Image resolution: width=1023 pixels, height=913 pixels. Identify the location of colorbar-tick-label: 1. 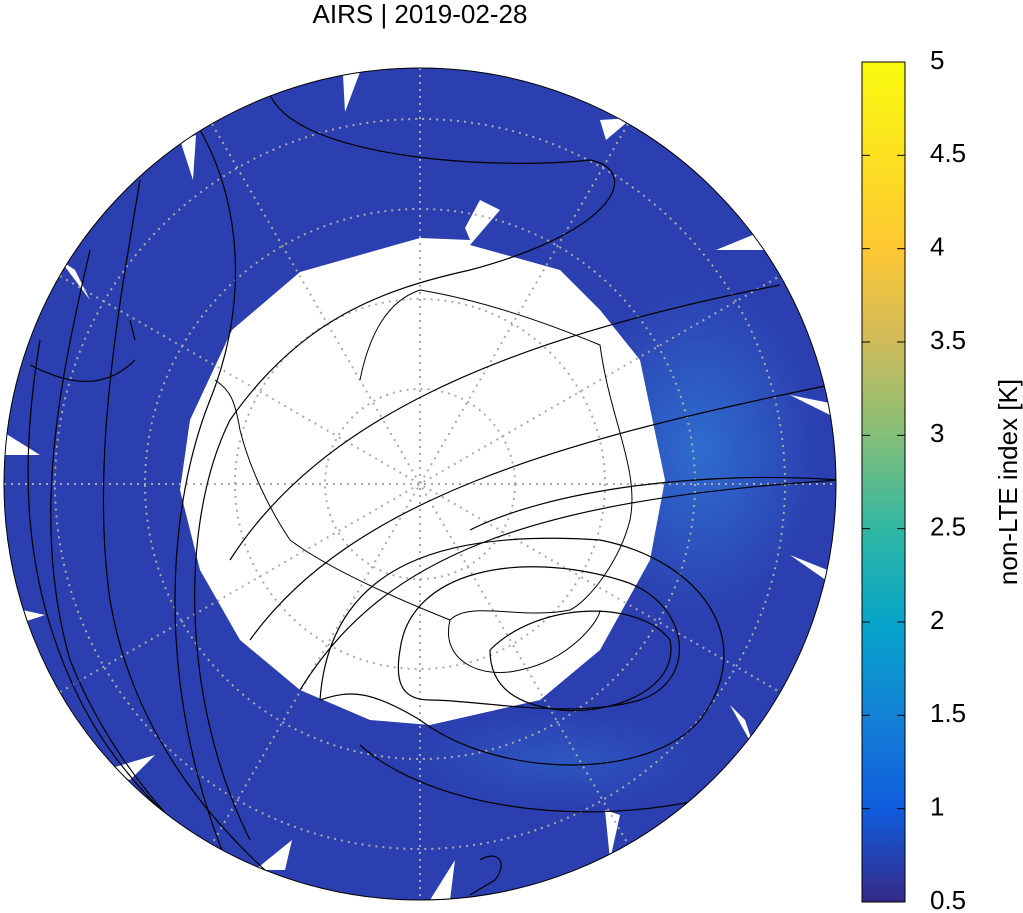
(937, 807).